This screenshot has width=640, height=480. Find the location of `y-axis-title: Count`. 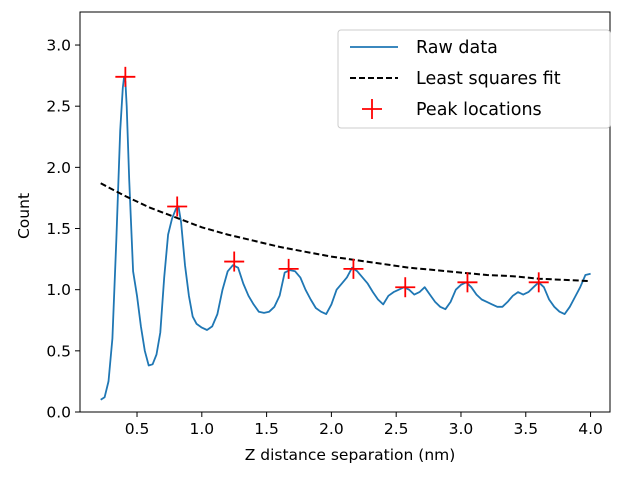

y-axis-title: Count is located at coordinates (24, 216).